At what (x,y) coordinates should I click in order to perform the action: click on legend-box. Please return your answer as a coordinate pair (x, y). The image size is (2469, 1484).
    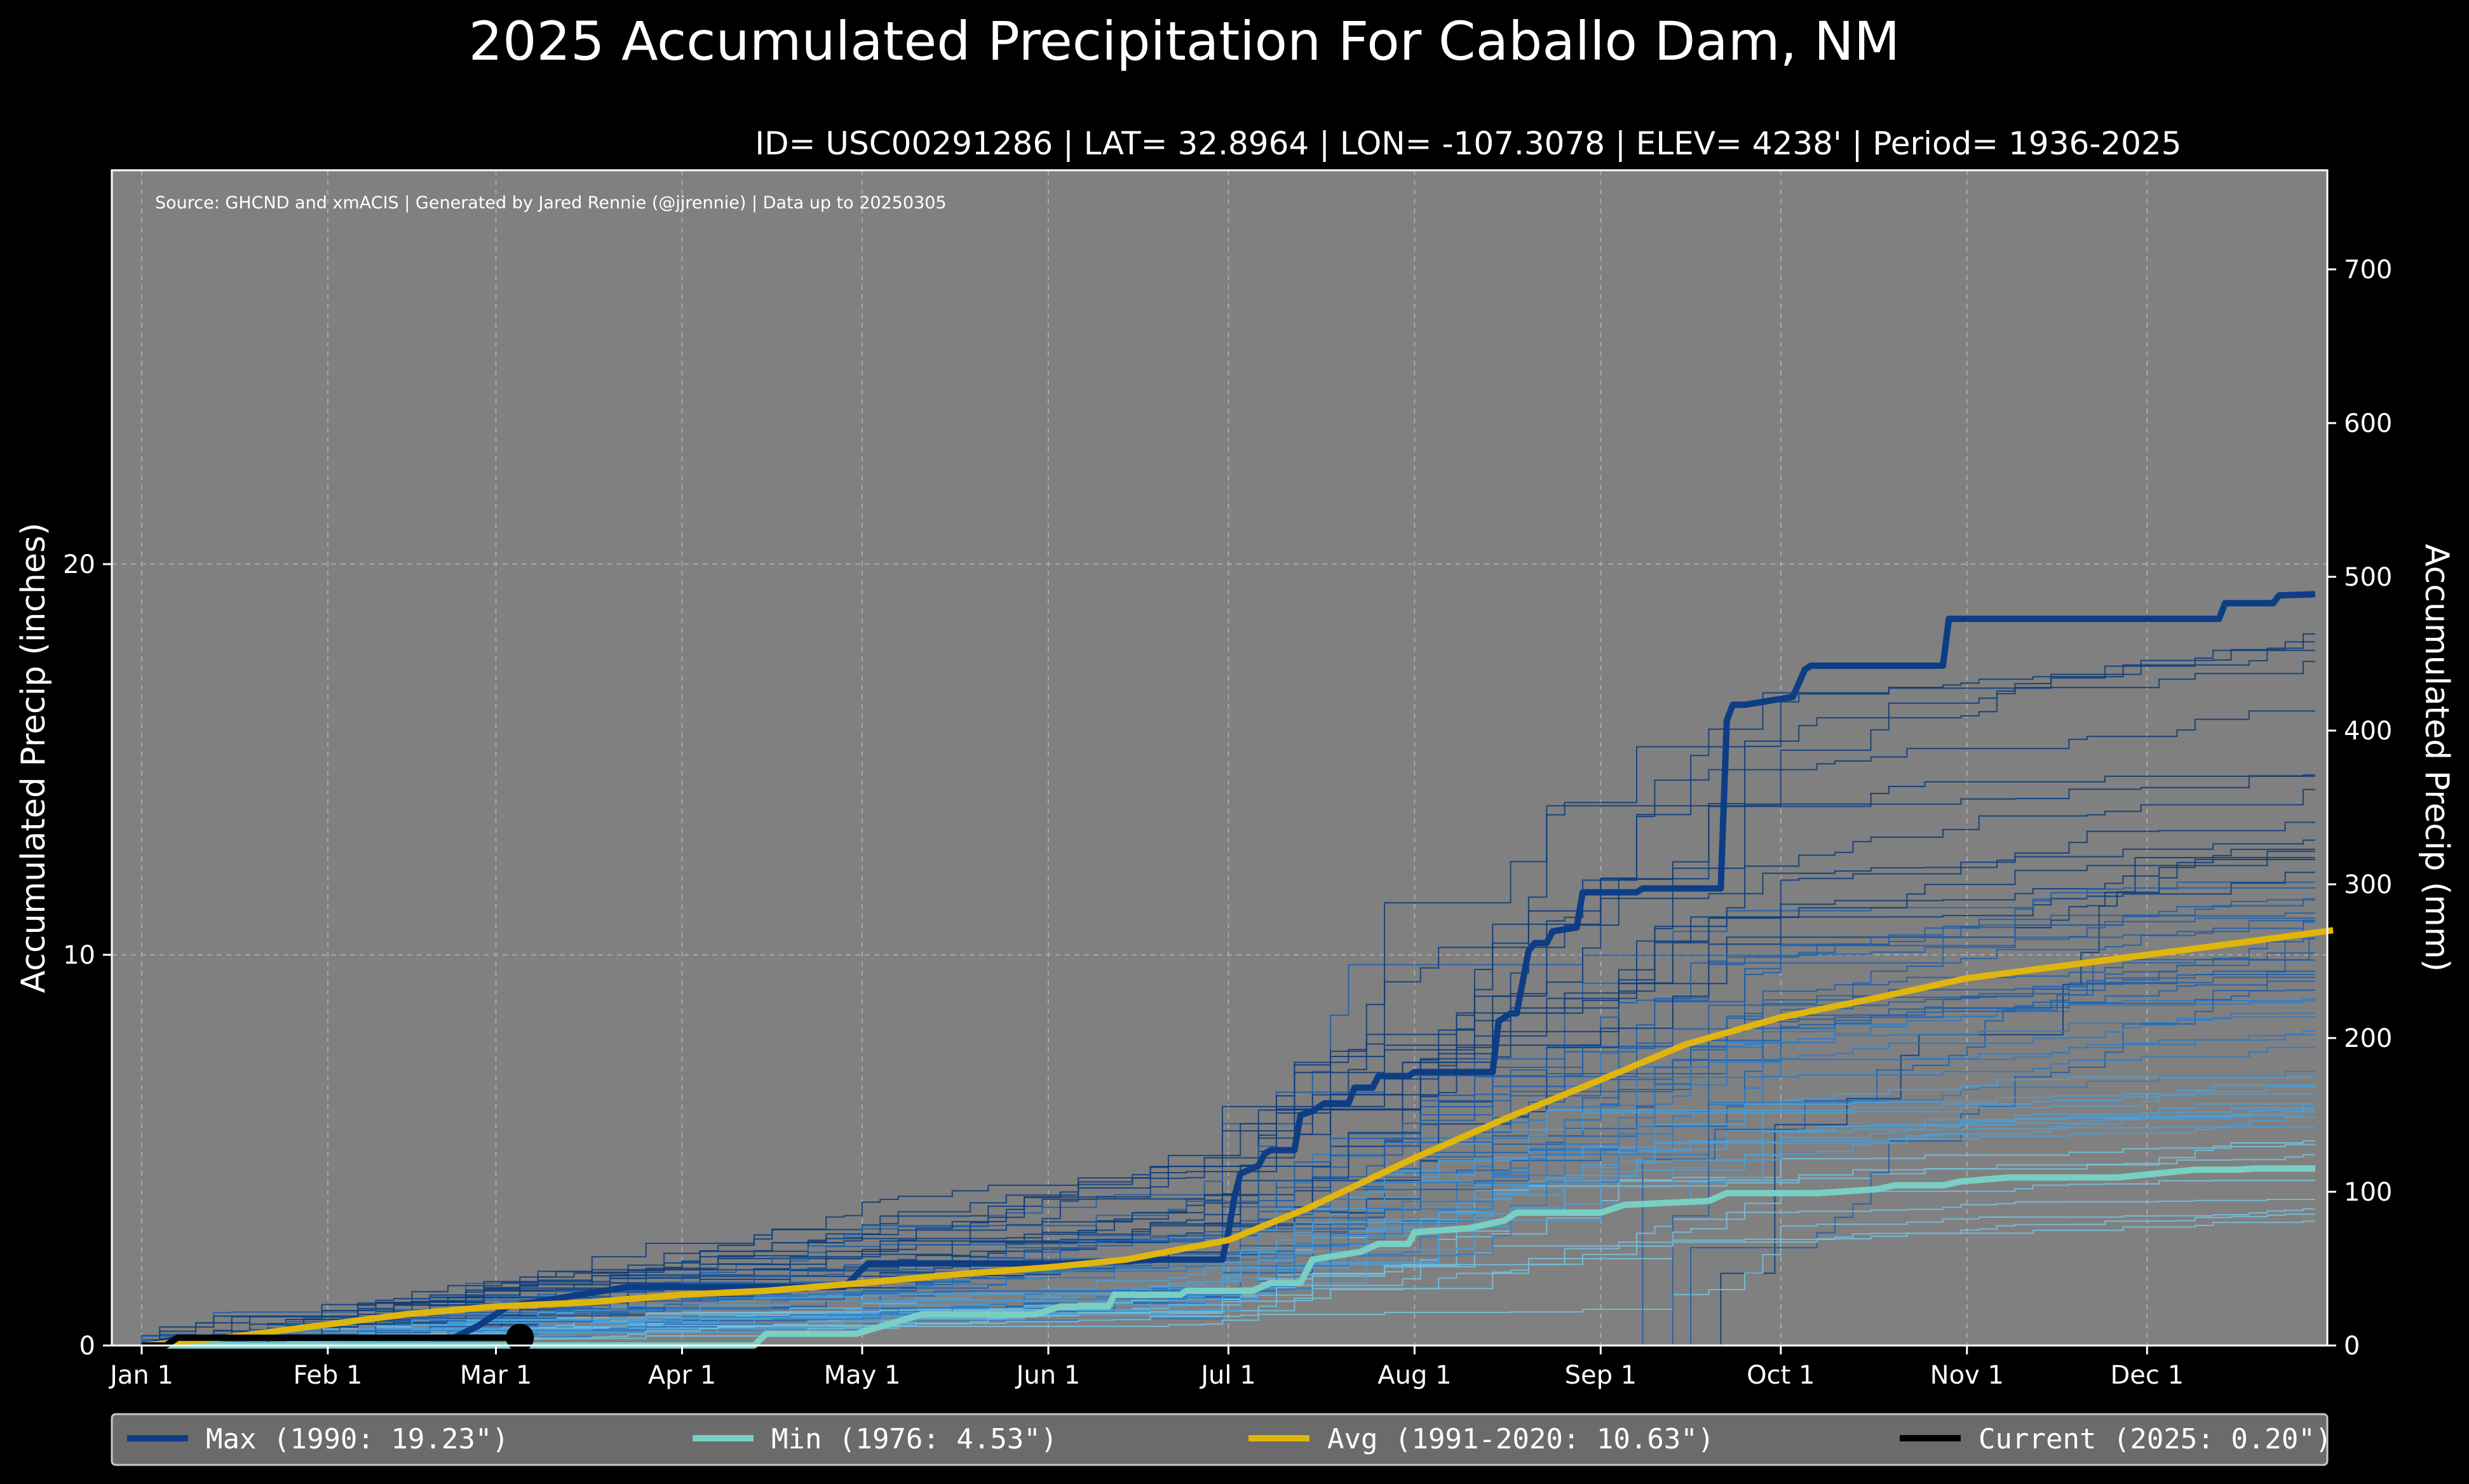
    Looking at the image, I should click on (1220, 1439).